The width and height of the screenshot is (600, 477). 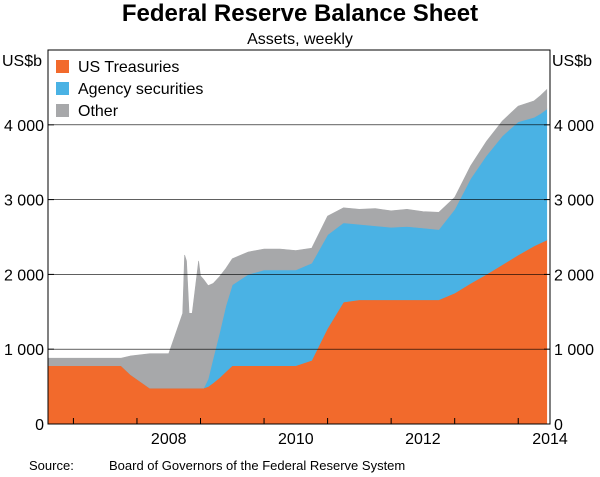 I want to click on y-tick-label-right: 0, so click(x=558, y=425).